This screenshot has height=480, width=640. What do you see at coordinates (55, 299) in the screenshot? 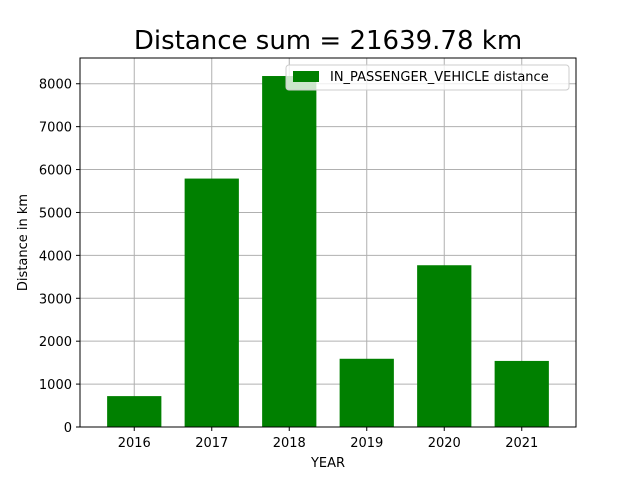
I see `y-tick-label: 3000` at bounding box center [55, 299].